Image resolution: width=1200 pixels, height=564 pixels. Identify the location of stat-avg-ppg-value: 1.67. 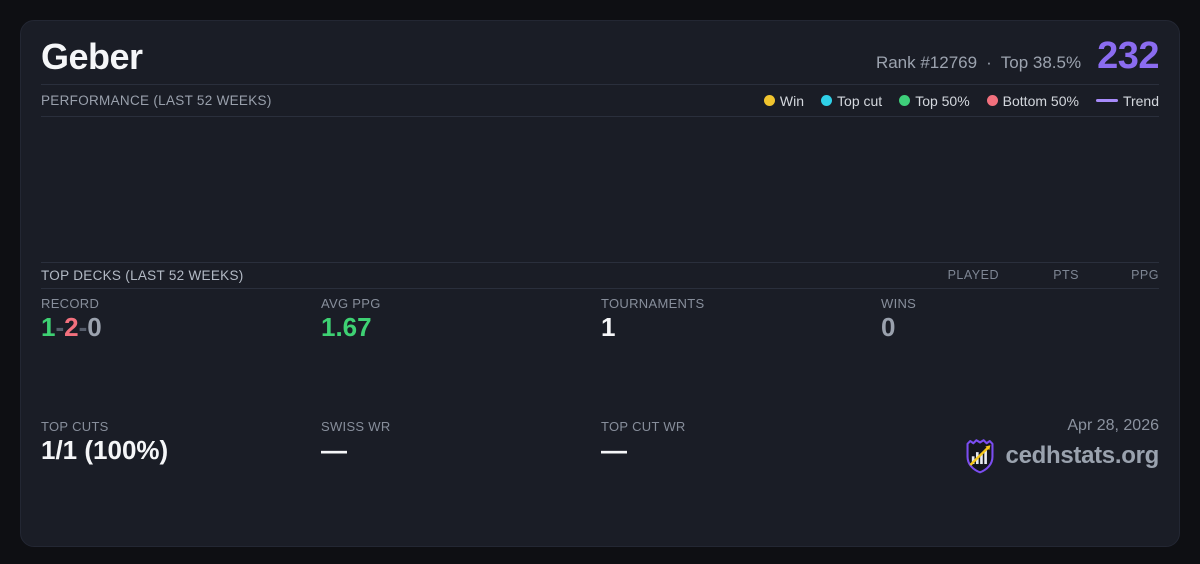
(346, 326).